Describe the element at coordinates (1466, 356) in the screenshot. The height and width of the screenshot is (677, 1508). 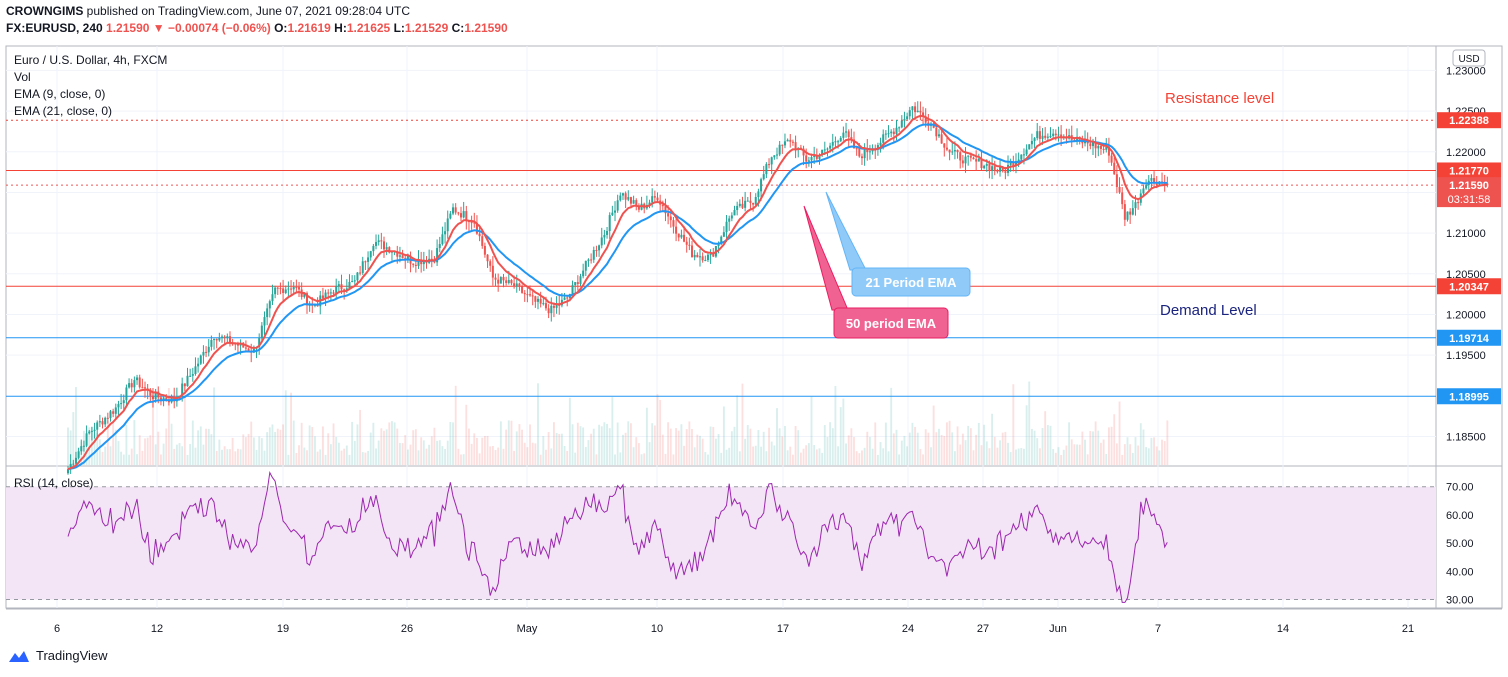
I see `price-tick-label: 1.19500` at that location.